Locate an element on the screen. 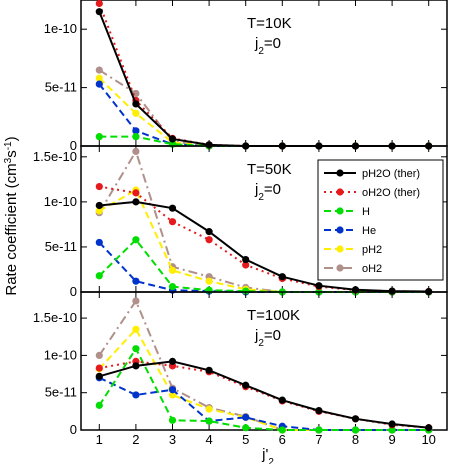  x-tick-label: 1 is located at coordinates (99, 439).